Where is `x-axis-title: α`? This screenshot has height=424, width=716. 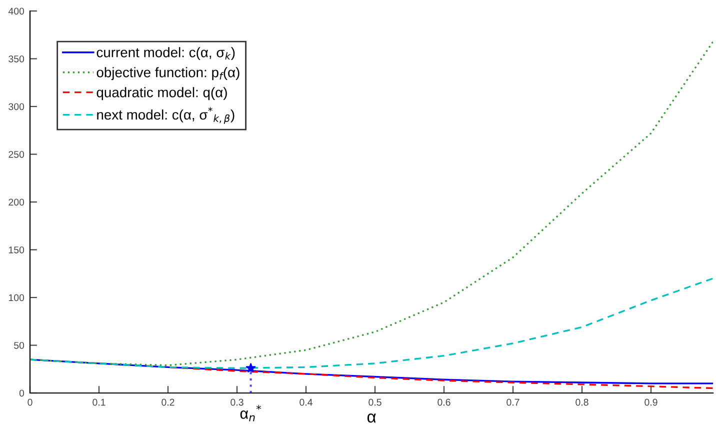
x-axis-title: α is located at coordinates (371, 418).